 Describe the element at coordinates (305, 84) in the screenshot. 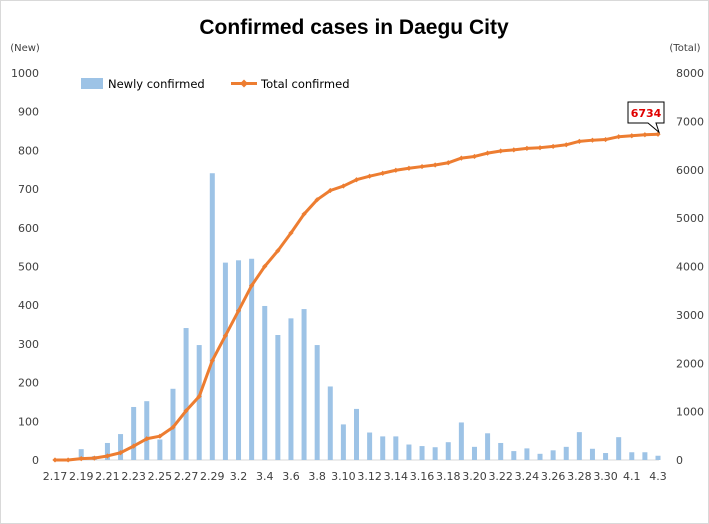

I see `legend-total-confirmed: Total confirmed` at that location.